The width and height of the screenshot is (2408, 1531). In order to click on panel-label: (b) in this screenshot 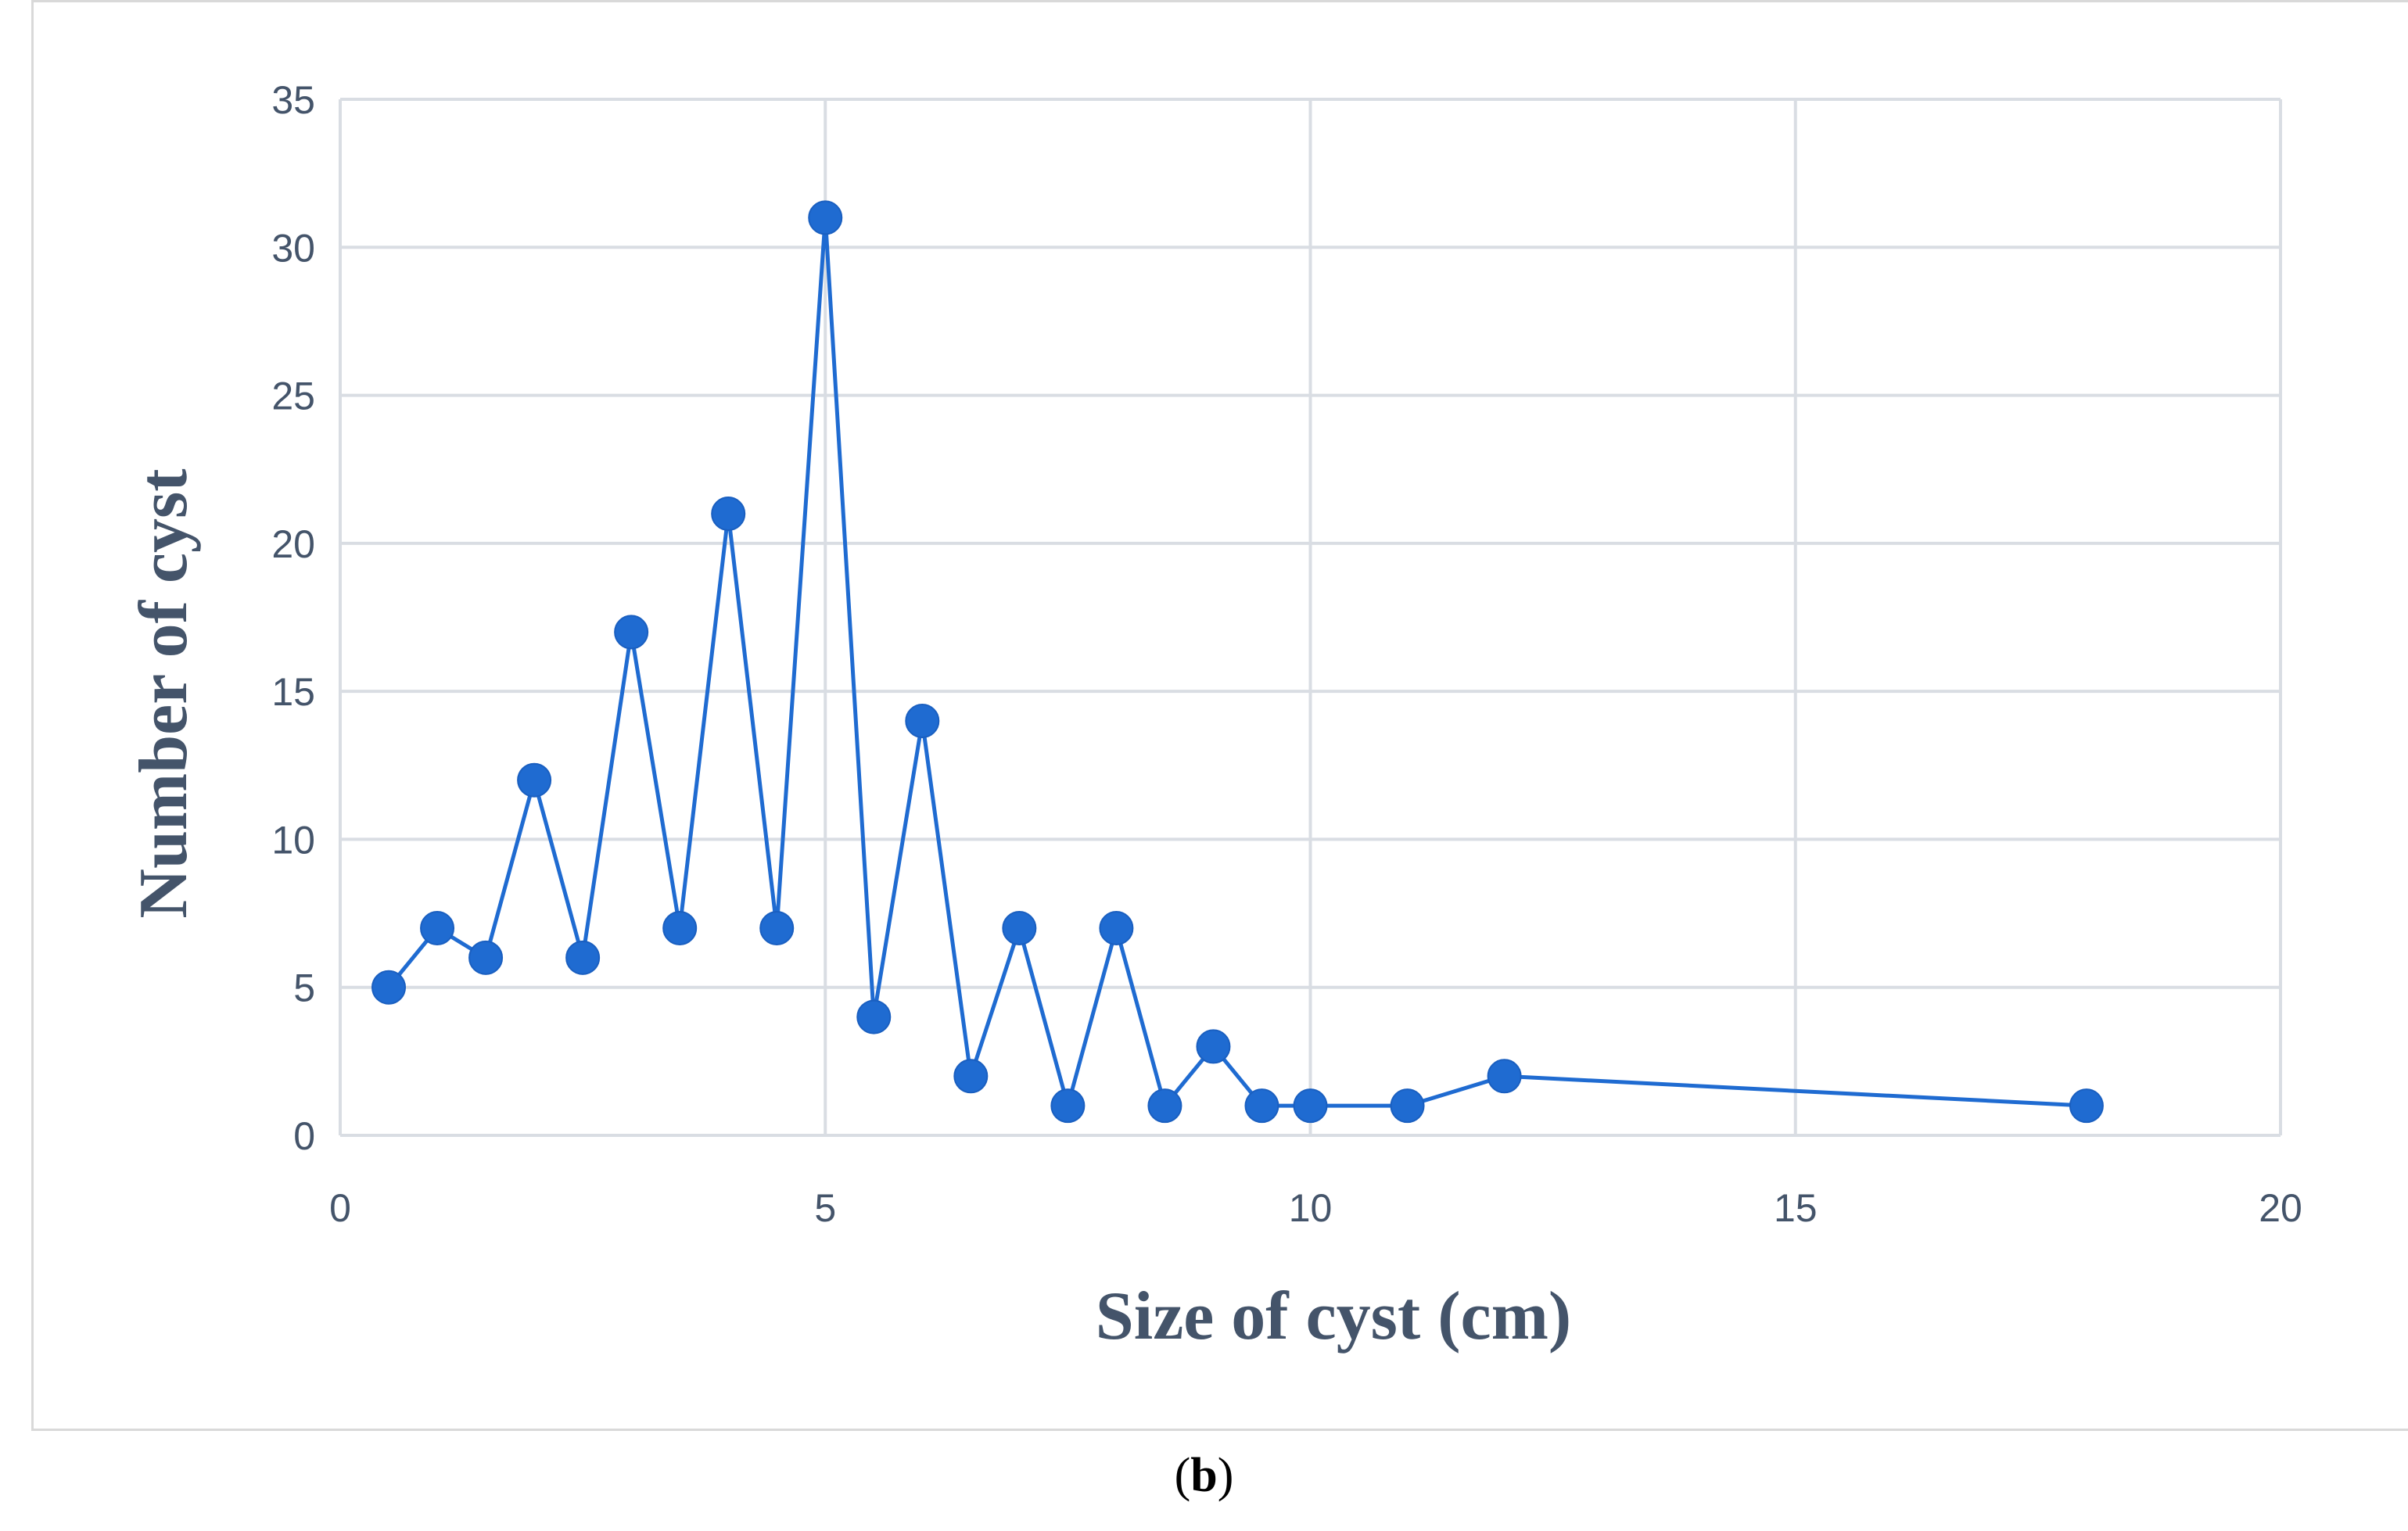, I will do `click(1204, 1476)`.